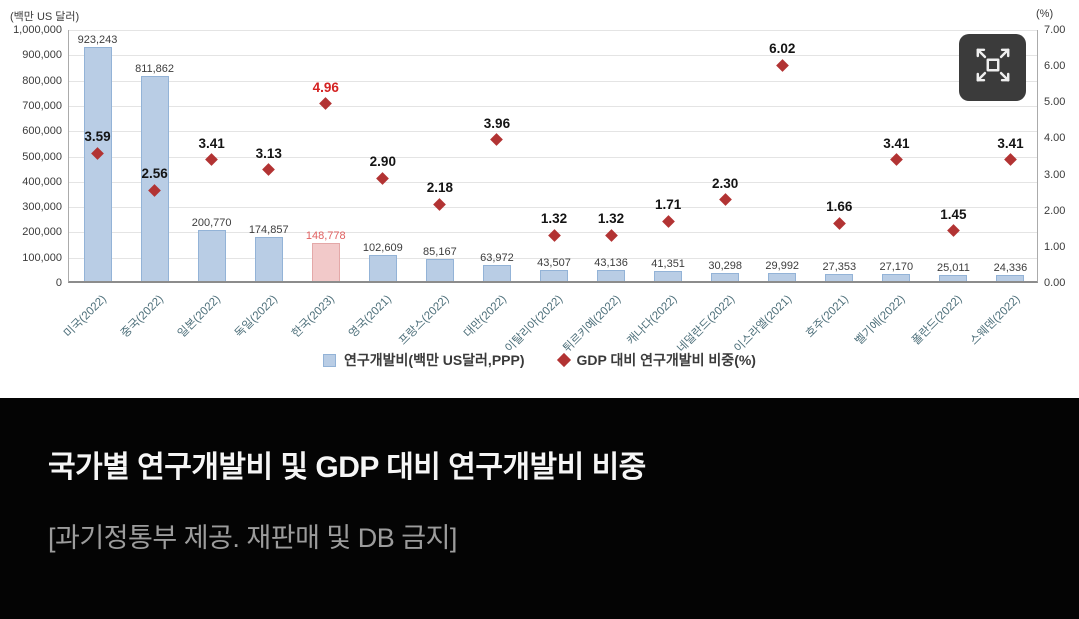 The image size is (1079, 619). I want to click on bar-value-label: 811,862, so click(155, 68).